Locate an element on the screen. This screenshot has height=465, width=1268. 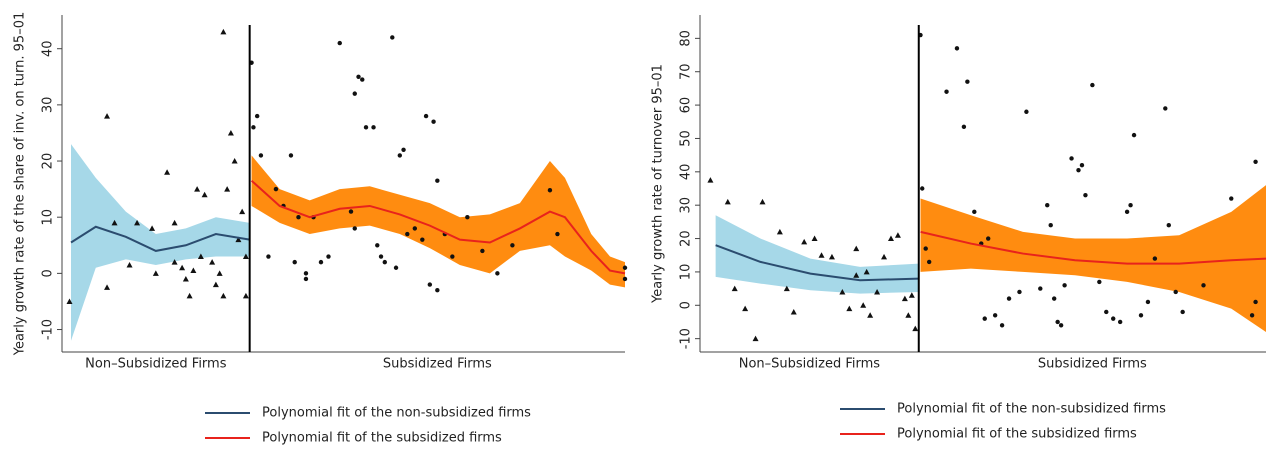
y-tick-label: 20 is located at coordinates (48, 161).